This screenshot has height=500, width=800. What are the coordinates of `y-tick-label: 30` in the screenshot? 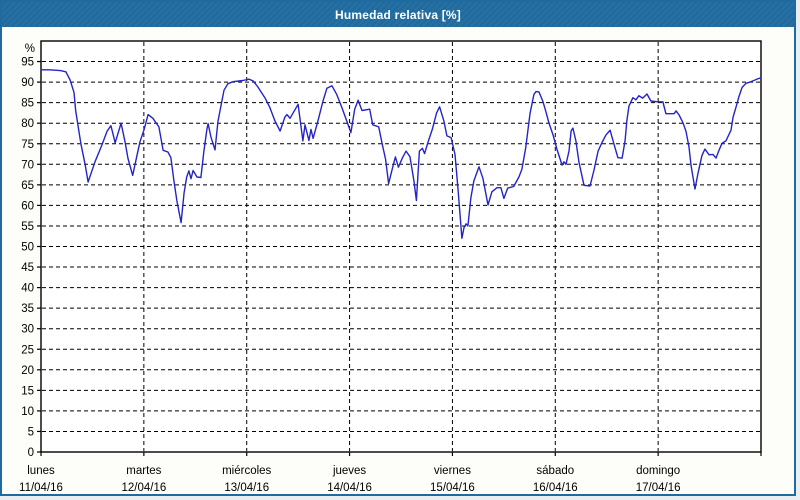 It's located at (27, 330).